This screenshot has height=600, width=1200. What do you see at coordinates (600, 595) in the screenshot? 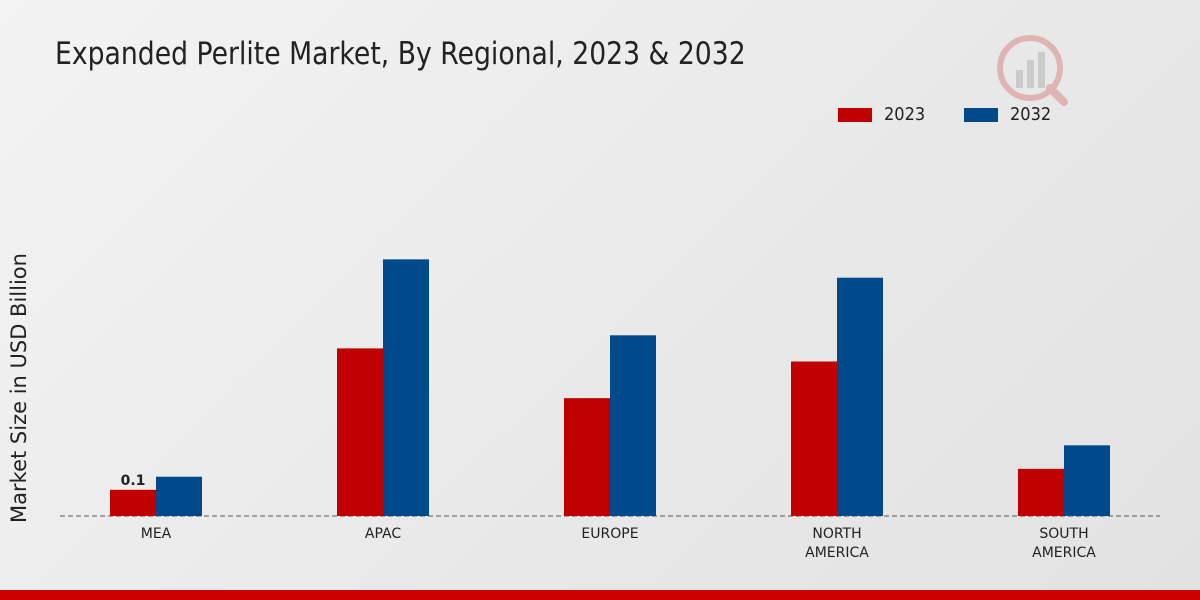
I see `bottom-accent-bar` at bounding box center [600, 595].